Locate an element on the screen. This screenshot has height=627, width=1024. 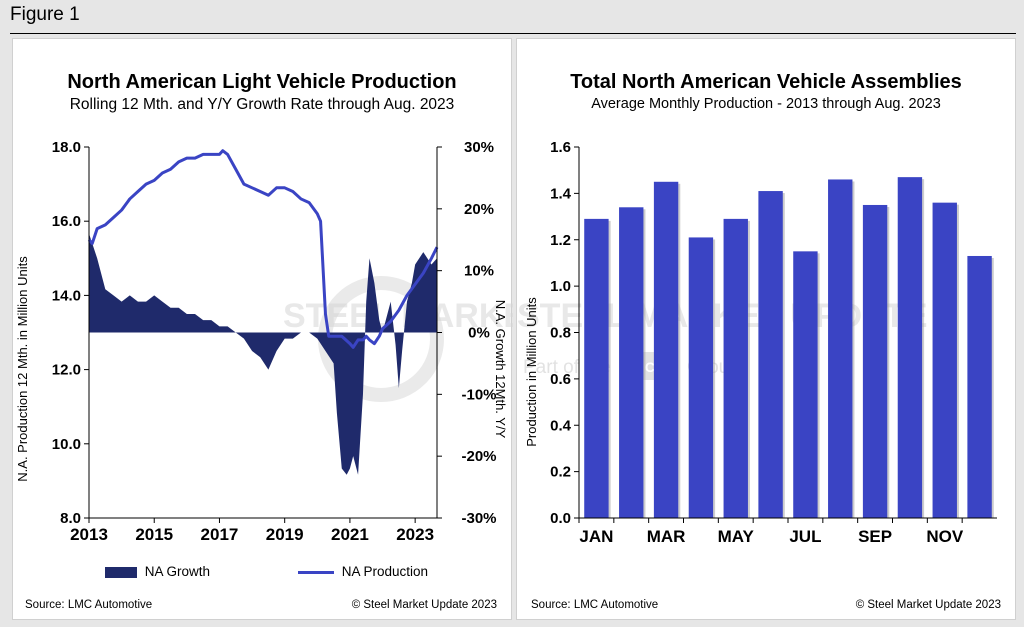
bar-jul is located at coordinates (805, 384).